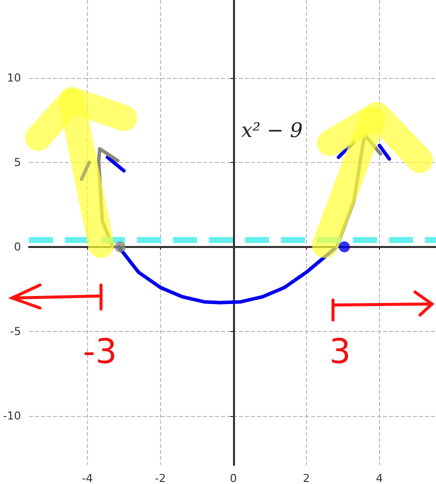  Describe the element at coordinates (15, 331) in the screenshot. I see `y-tick-label: -5` at that location.